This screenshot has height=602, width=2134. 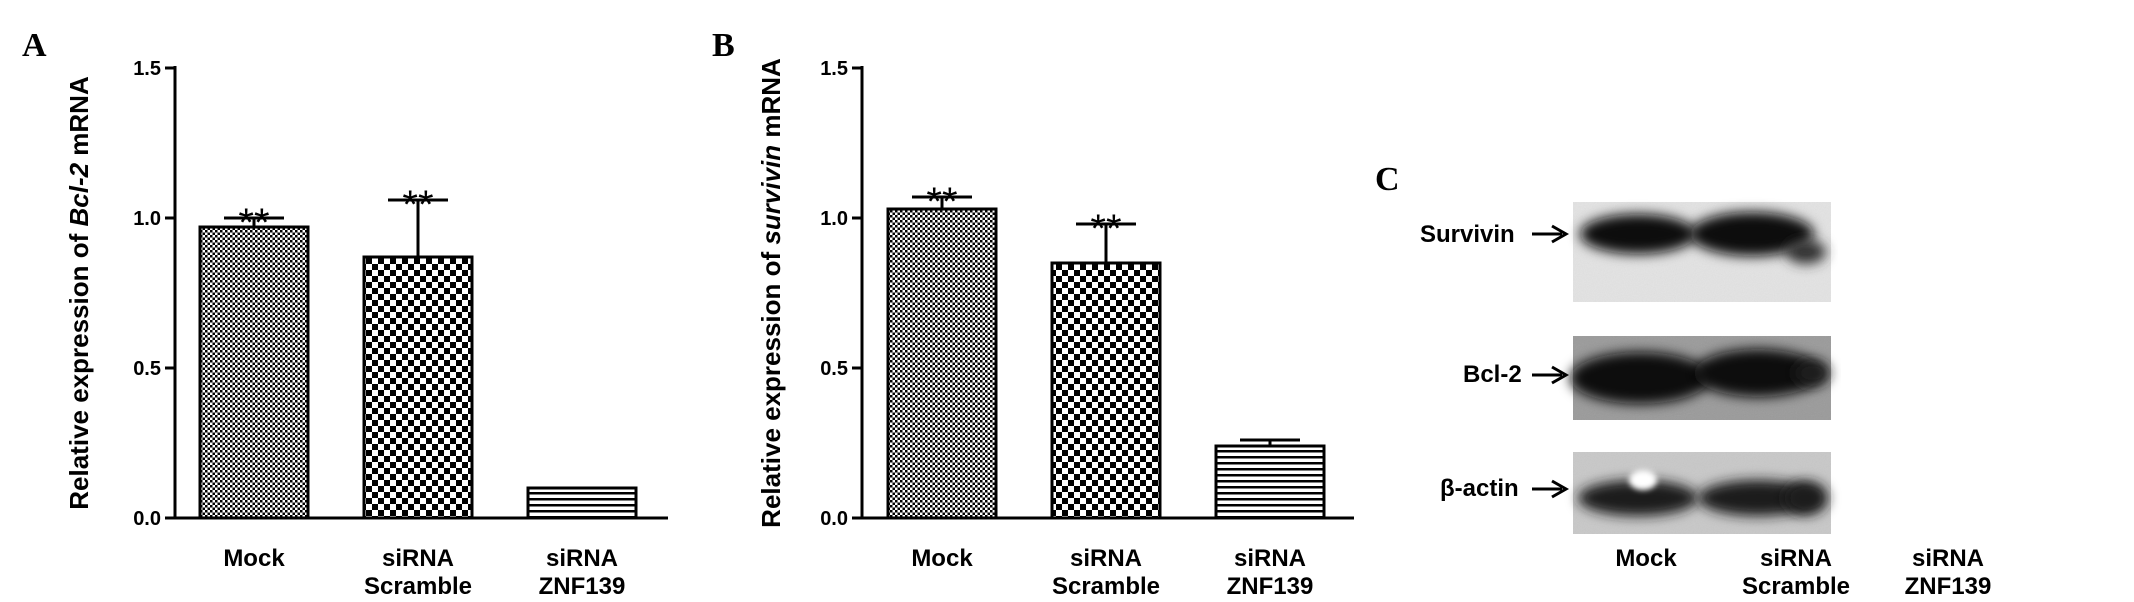 I want to click on blot-lane-znf139-1: siRNA, so click(x=1948, y=558).